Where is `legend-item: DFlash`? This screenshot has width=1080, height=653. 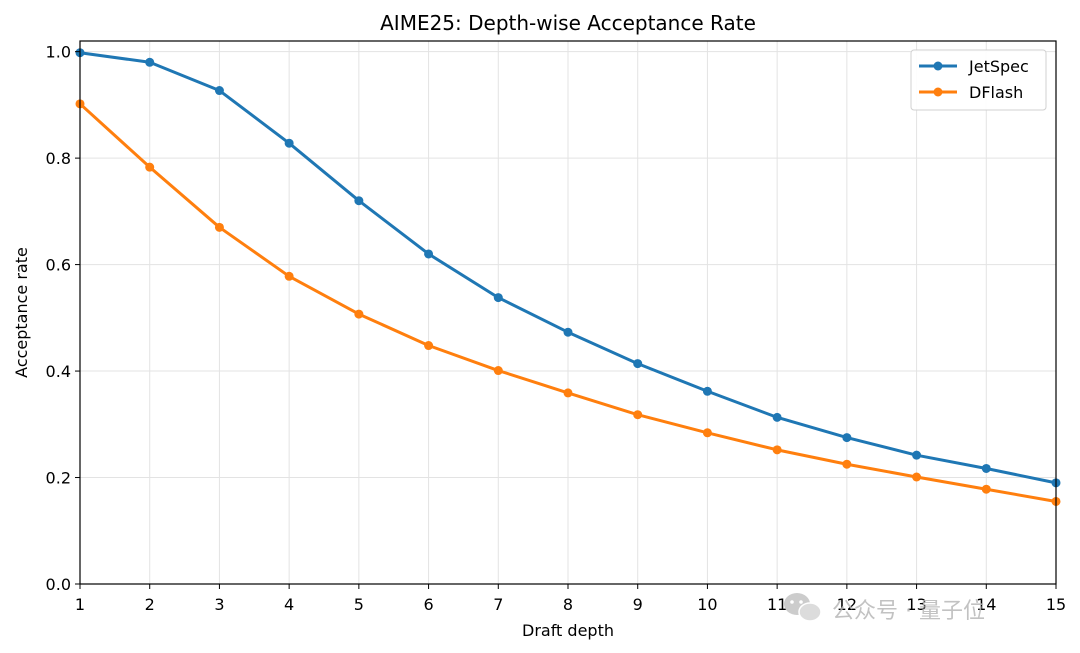
legend-item: DFlash is located at coordinates (971, 92).